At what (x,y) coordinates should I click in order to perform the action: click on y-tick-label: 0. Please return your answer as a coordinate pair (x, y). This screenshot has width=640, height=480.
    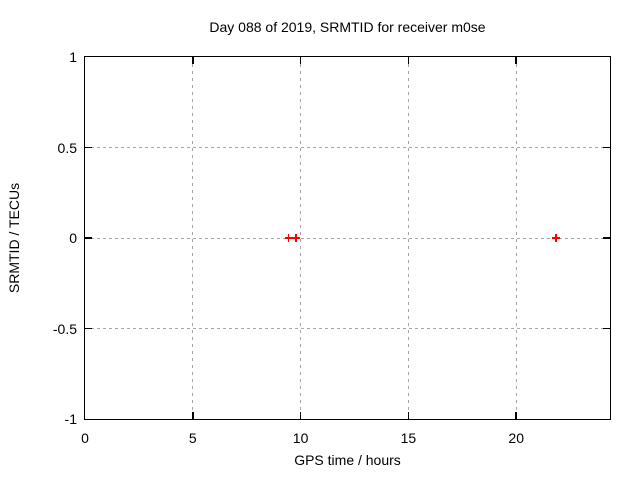
    Looking at the image, I should click on (73, 238).